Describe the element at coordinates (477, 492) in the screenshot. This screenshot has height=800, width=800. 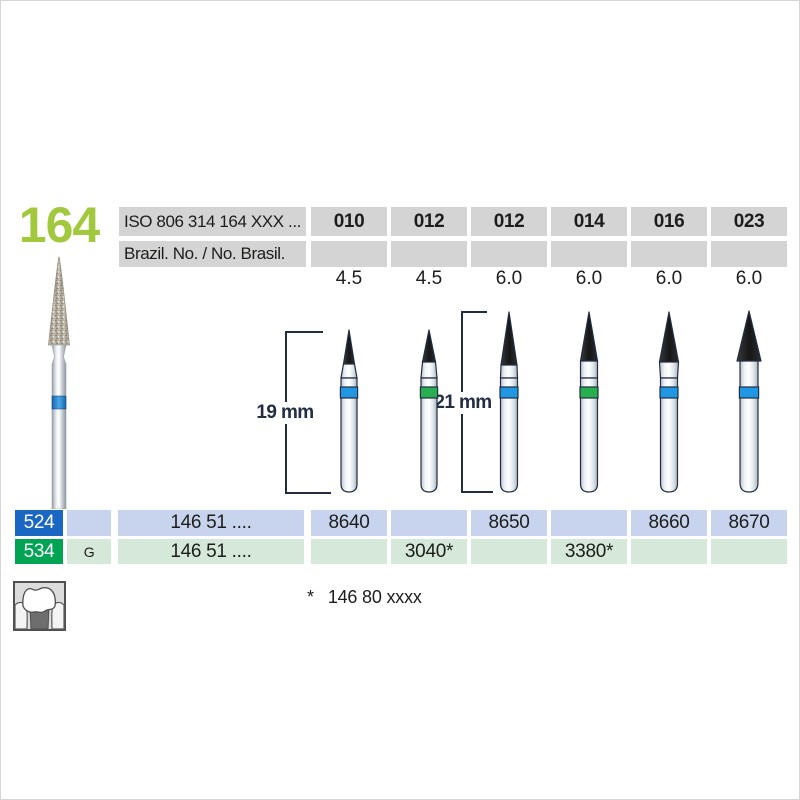
I see `bracket-21mm-bottom-tick` at that location.